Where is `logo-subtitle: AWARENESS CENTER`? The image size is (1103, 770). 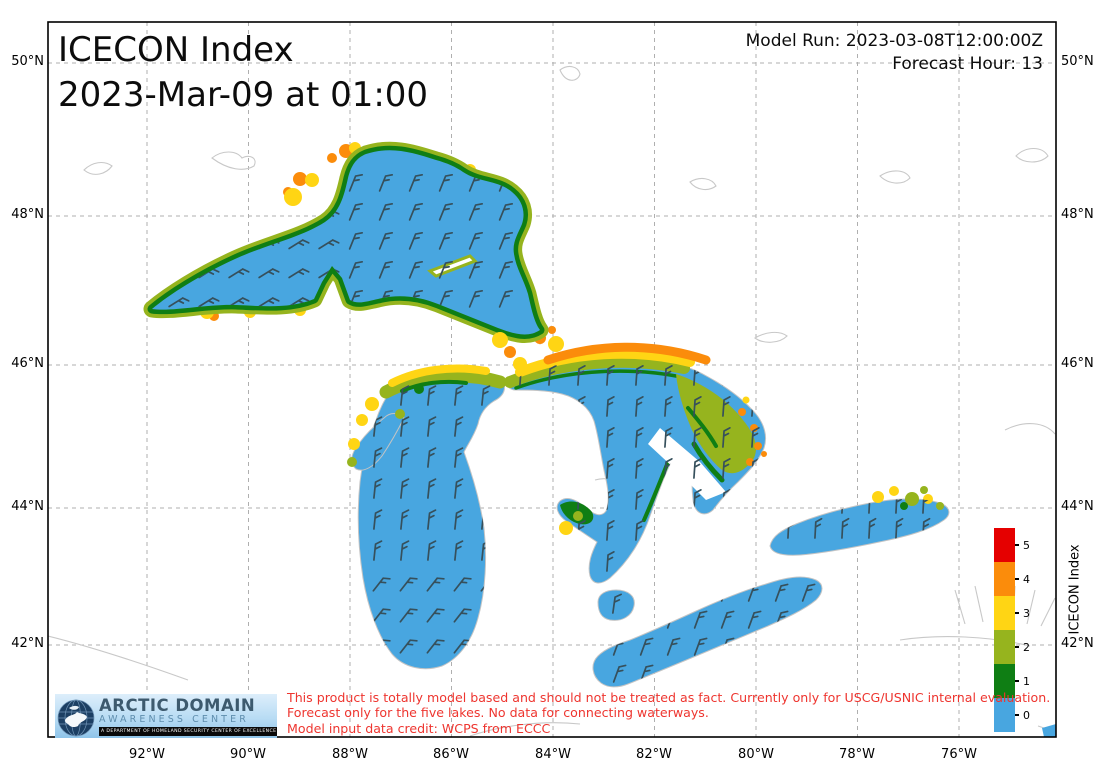
logo-subtitle: AWARENESS CENTER is located at coordinates (174, 719).